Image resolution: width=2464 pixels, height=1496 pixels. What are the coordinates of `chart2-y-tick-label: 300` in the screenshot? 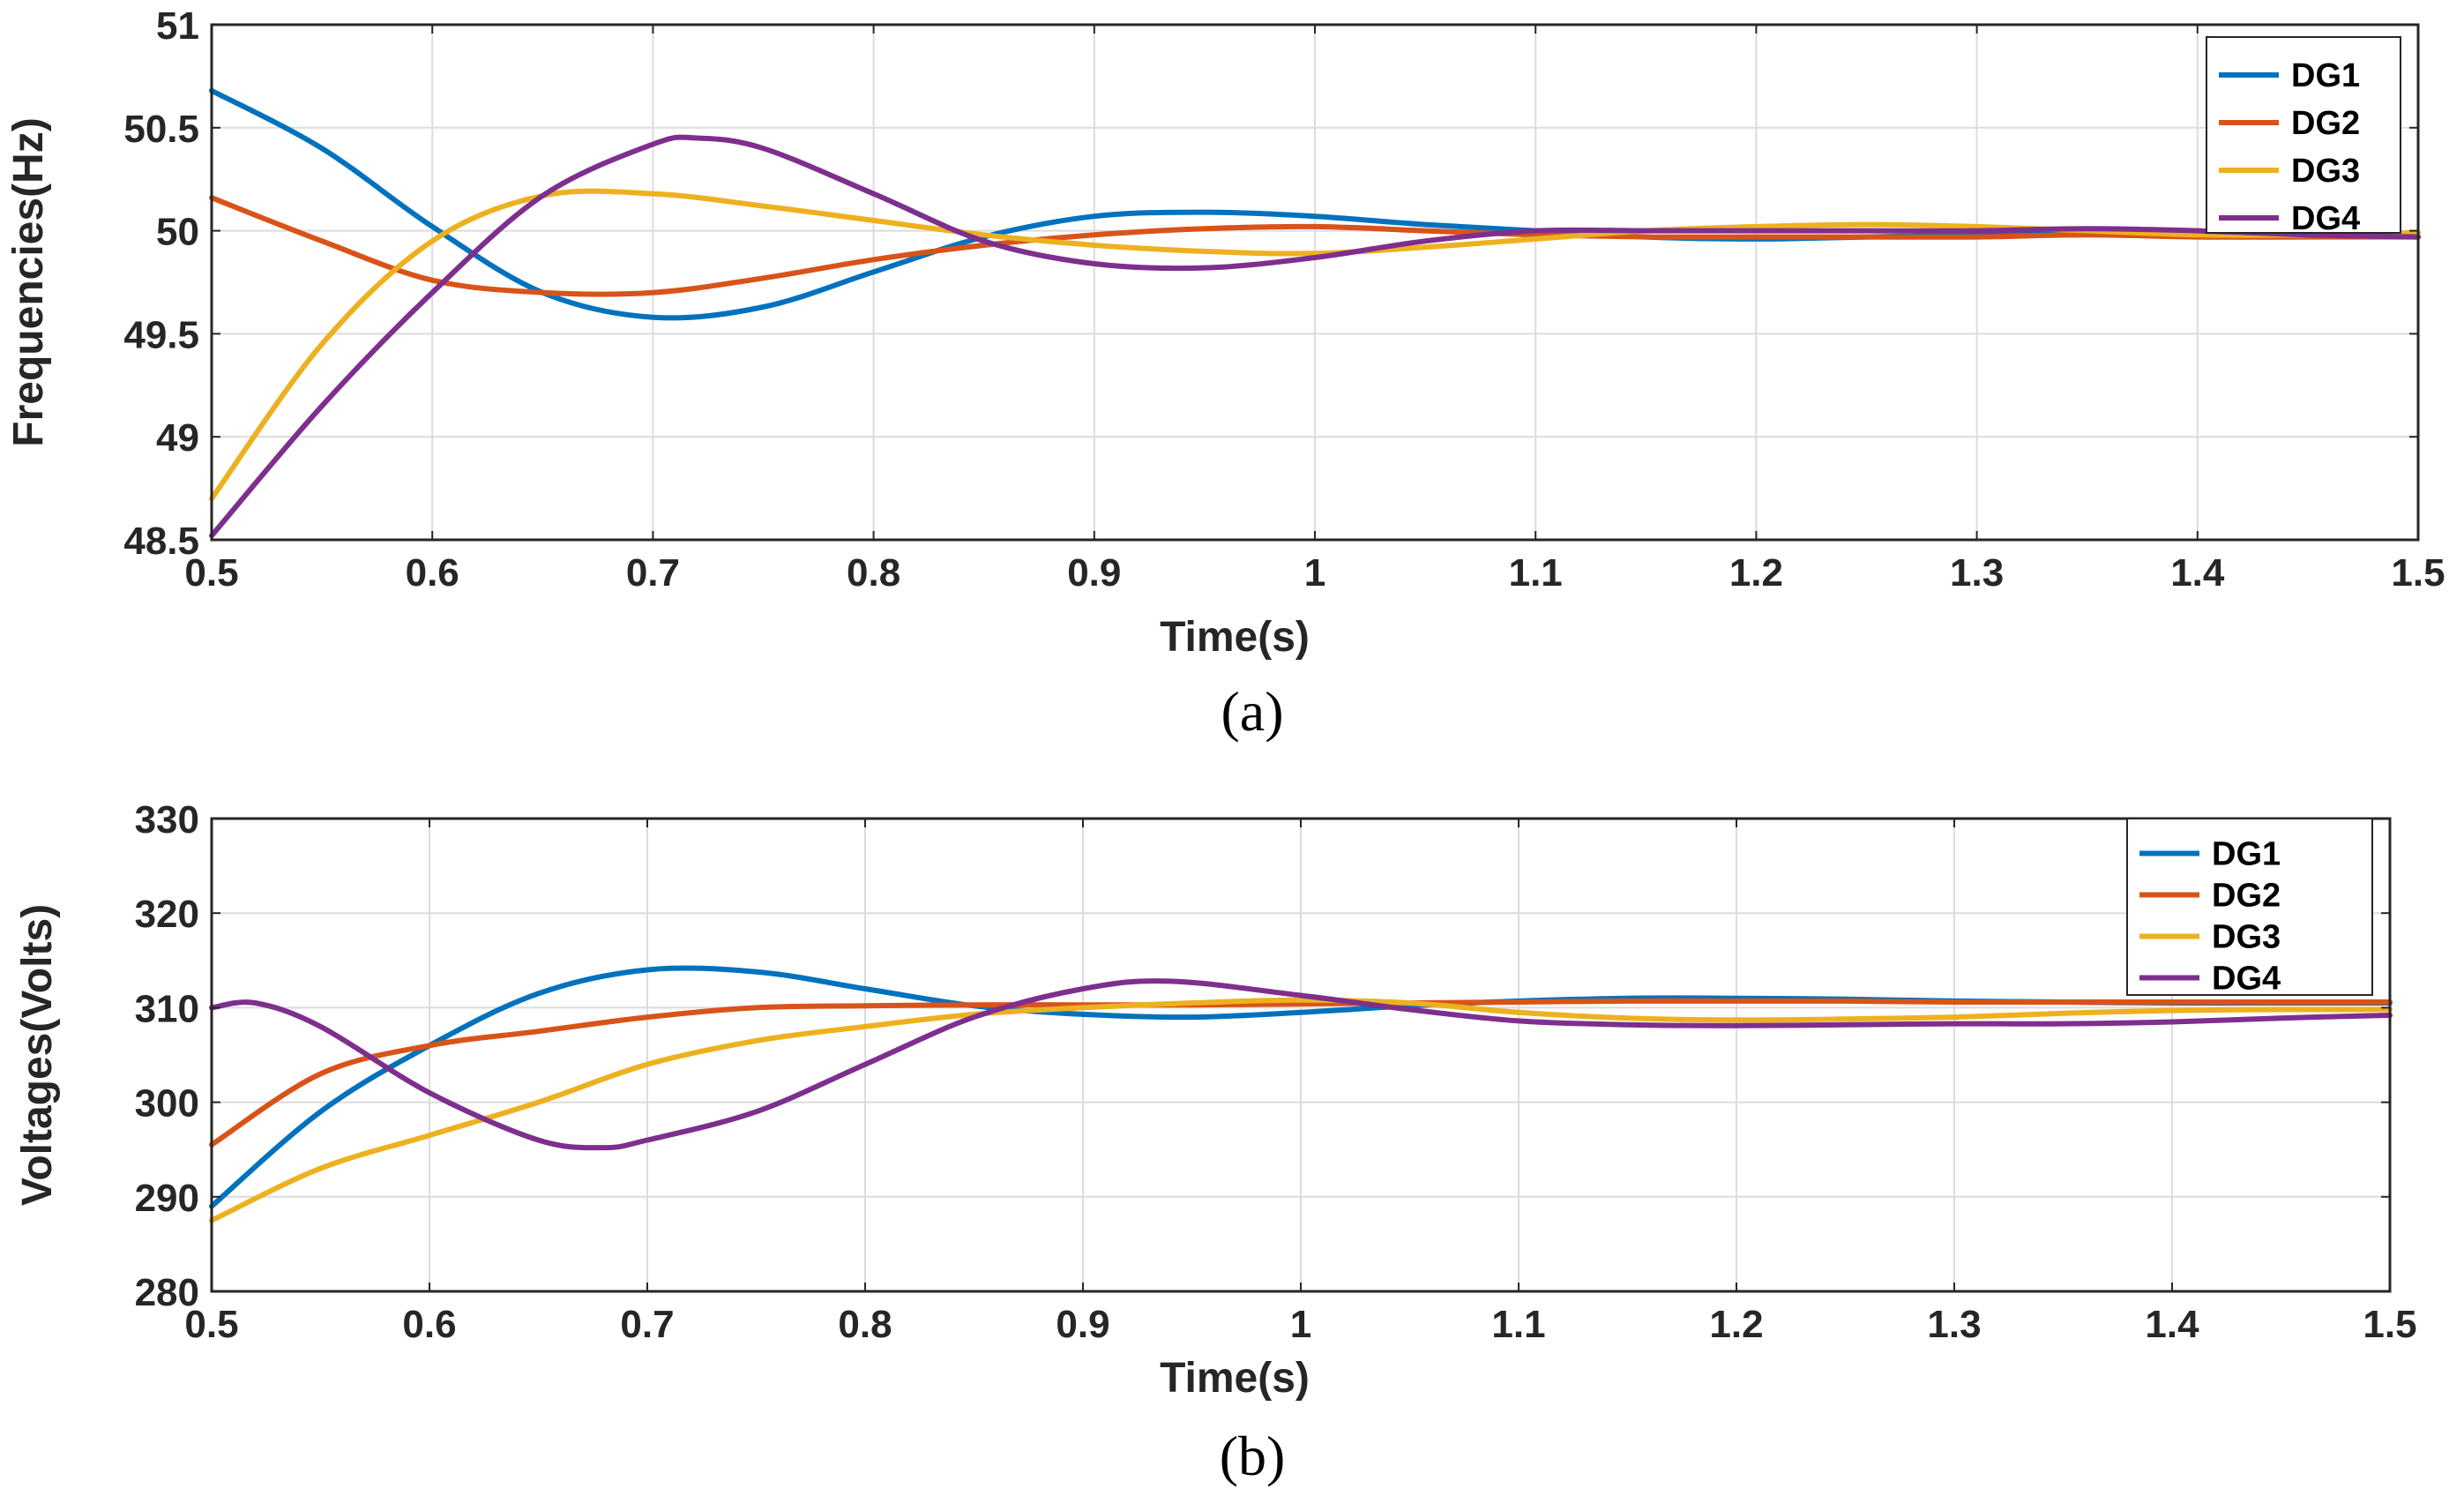 It's located at (167, 1104).